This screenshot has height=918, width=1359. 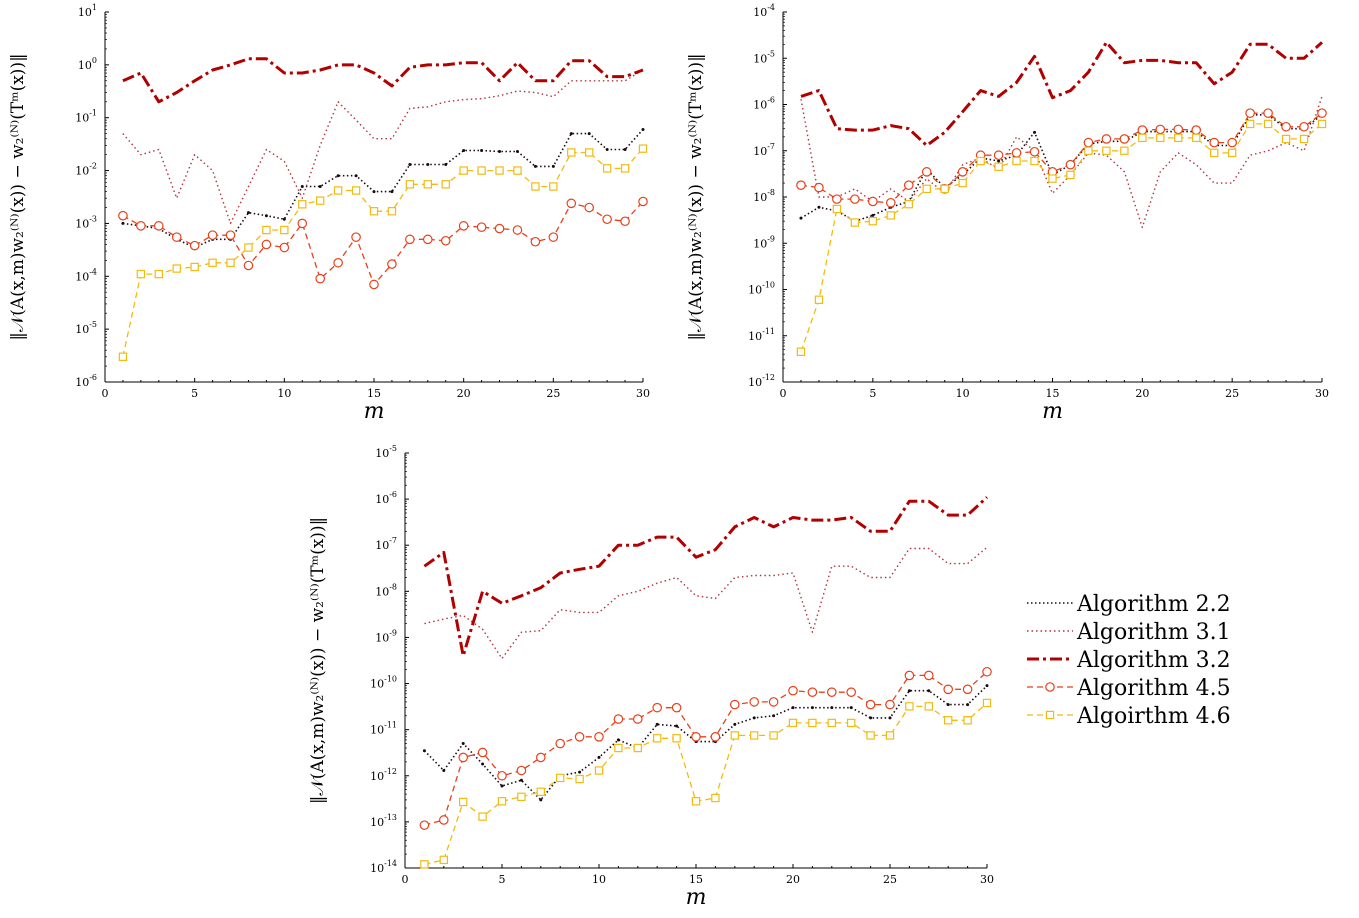 What do you see at coordinates (1153, 604) in the screenshot?
I see `legend-label: Algorithm 2.2` at bounding box center [1153, 604].